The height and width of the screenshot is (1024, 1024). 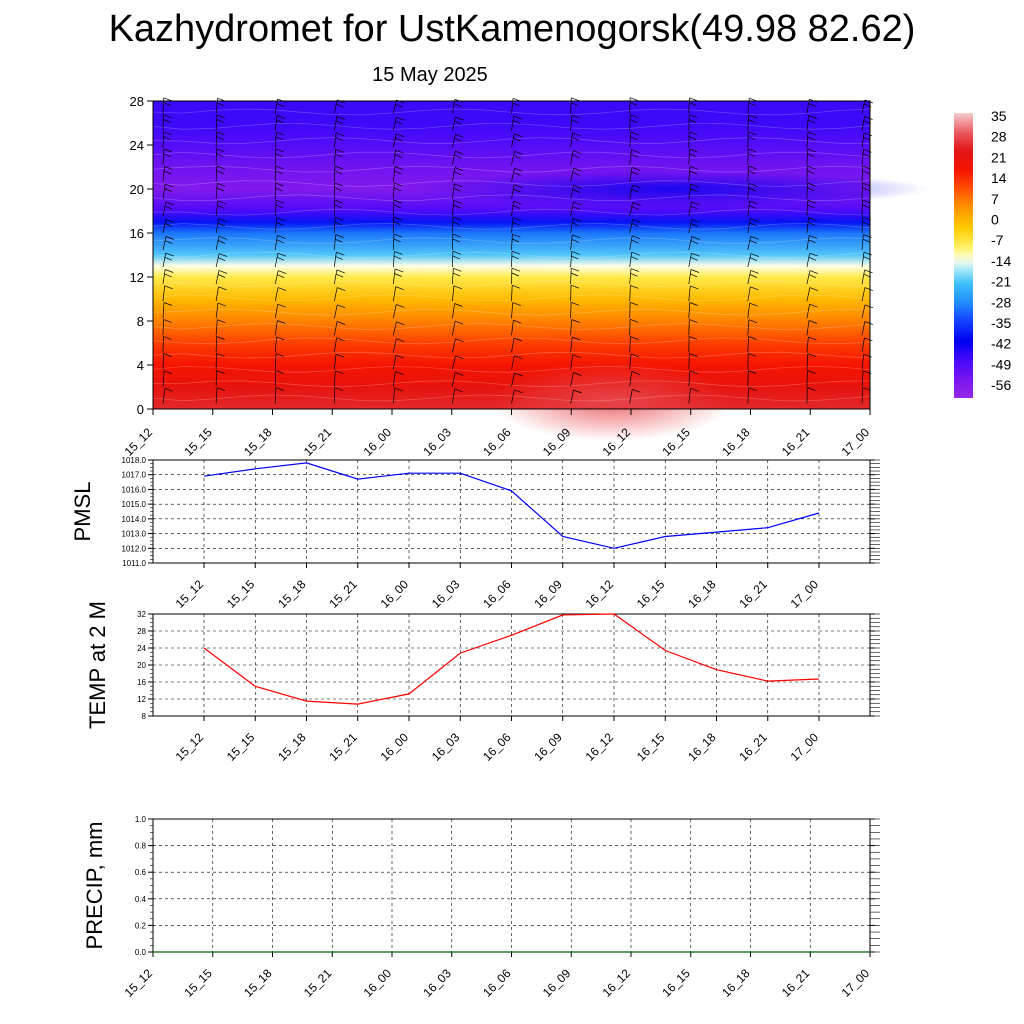 What do you see at coordinates (292, 594) in the screenshot?
I see `x-tick-label: 15_18` at bounding box center [292, 594].